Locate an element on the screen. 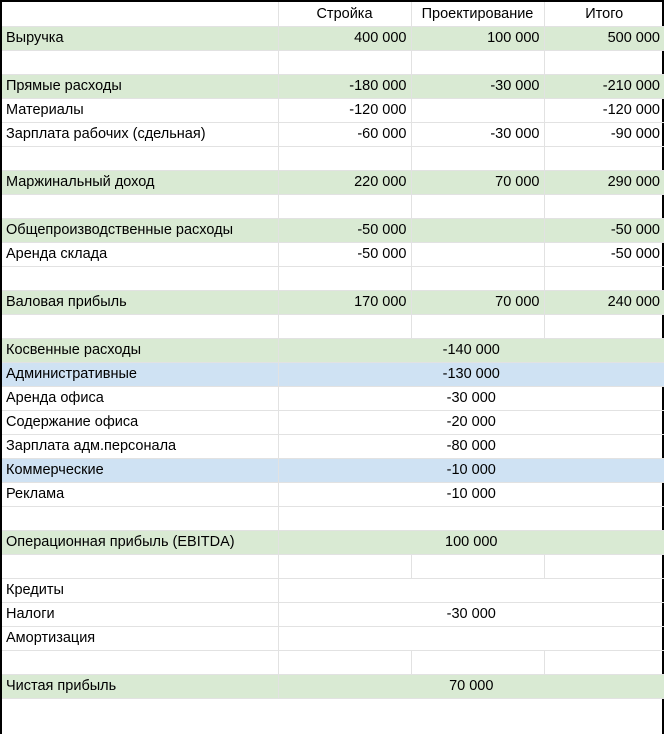 This screenshot has width=666, height=734. table-row: Маржинальный доход 220 000 70 000 290 000 is located at coordinates (333, 182).